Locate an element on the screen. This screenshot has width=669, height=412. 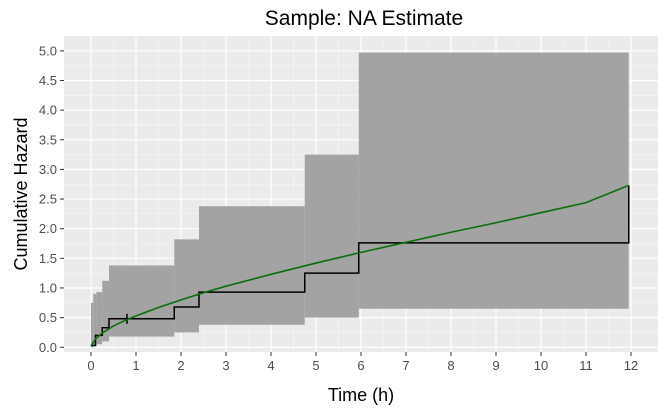
x-tick-label: 10 is located at coordinates (541, 365).